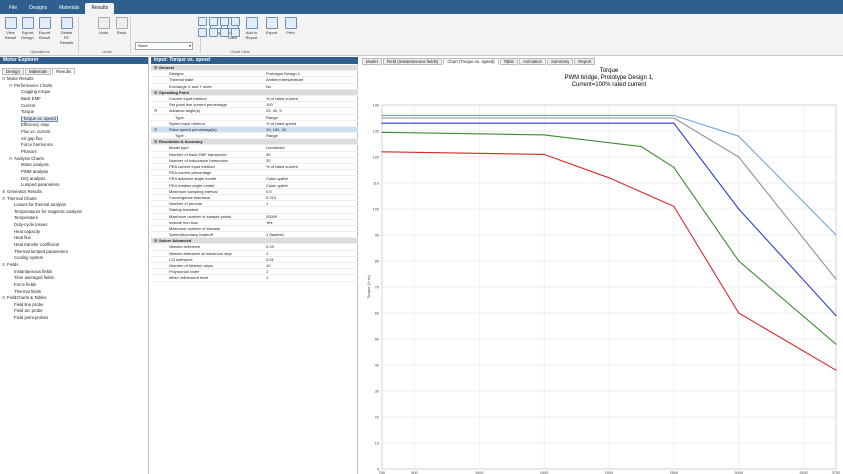 The height and width of the screenshot is (474, 843). What do you see at coordinates (74, 252) in the screenshot?
I see `tree-item: Thermal lumped parameters` at bounding box center [74, 252].